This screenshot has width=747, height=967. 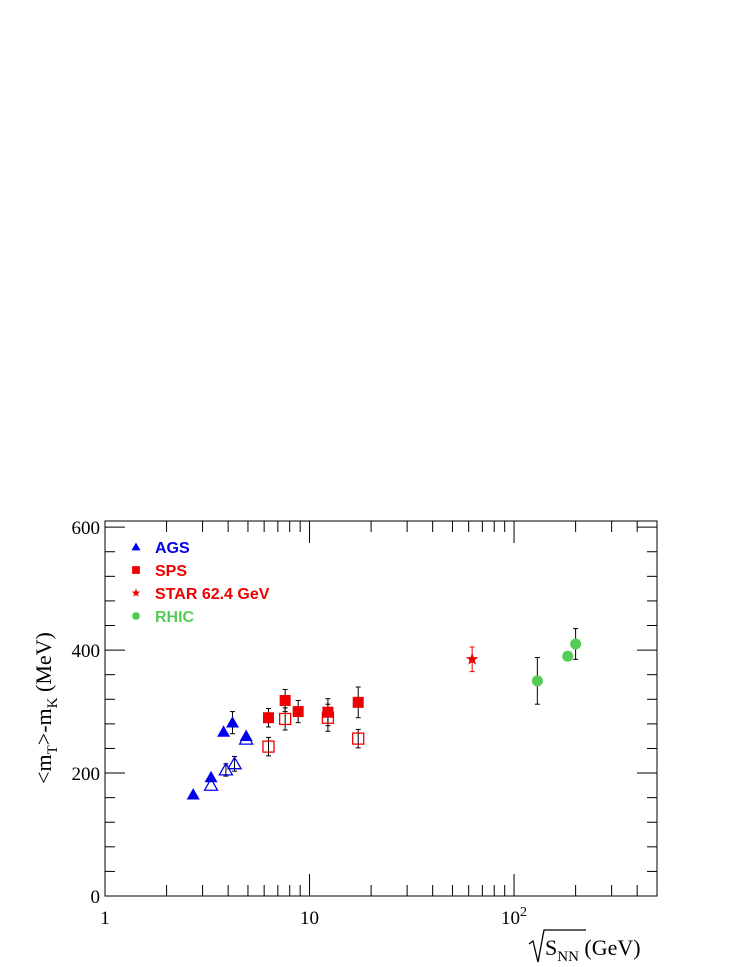 What do you see at coordinates (86, 651) in the screenshot?
I see `y-tick-label: 400` at bounding box center [86, 651].